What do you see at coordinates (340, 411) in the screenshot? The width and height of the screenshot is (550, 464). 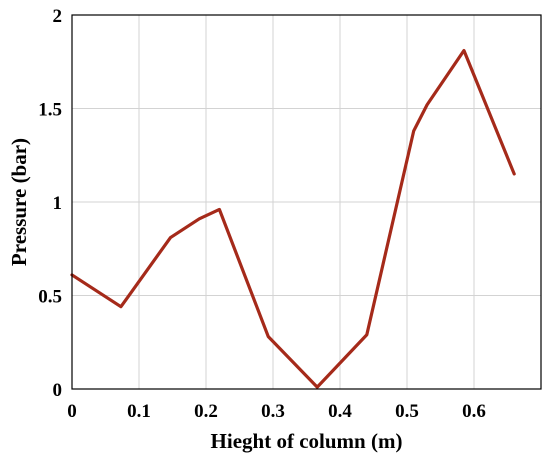 I see `x-tick-label: 0.4` at bounding box center [340, 411].